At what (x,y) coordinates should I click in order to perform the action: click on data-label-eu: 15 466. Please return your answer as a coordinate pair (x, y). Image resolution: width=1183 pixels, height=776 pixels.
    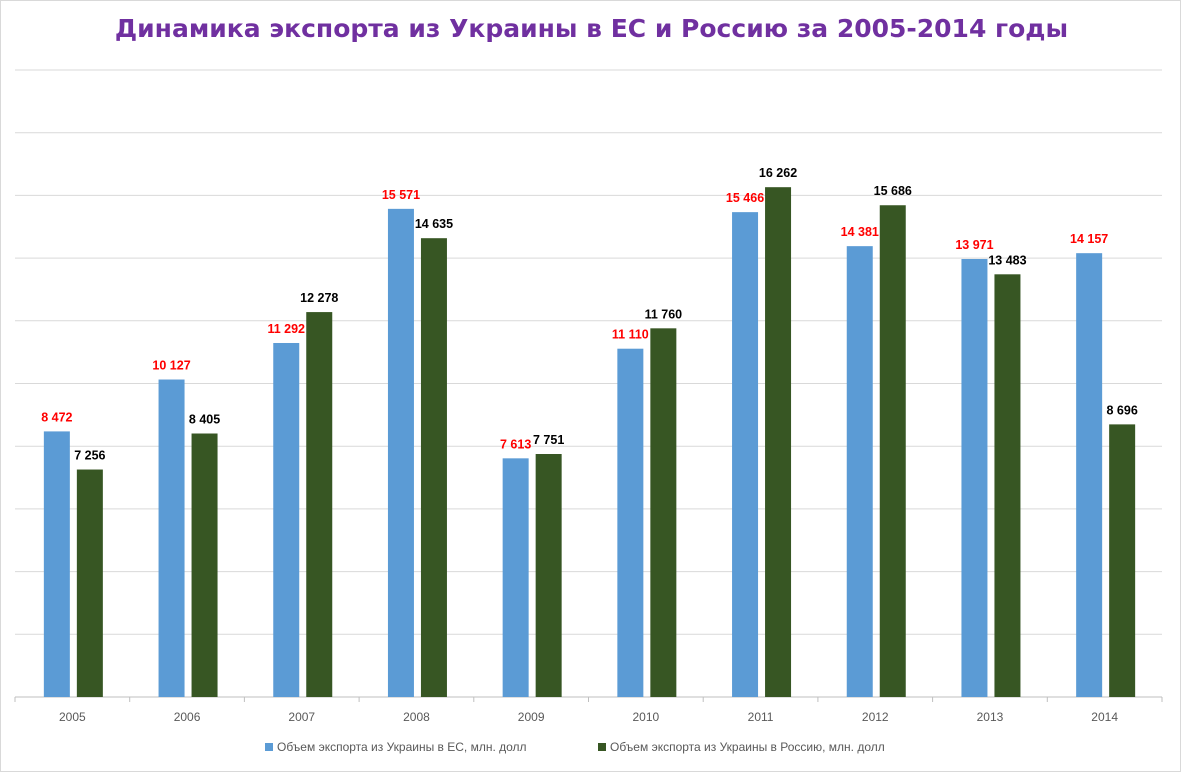
    Looking at the image, I should click on (745, 198).